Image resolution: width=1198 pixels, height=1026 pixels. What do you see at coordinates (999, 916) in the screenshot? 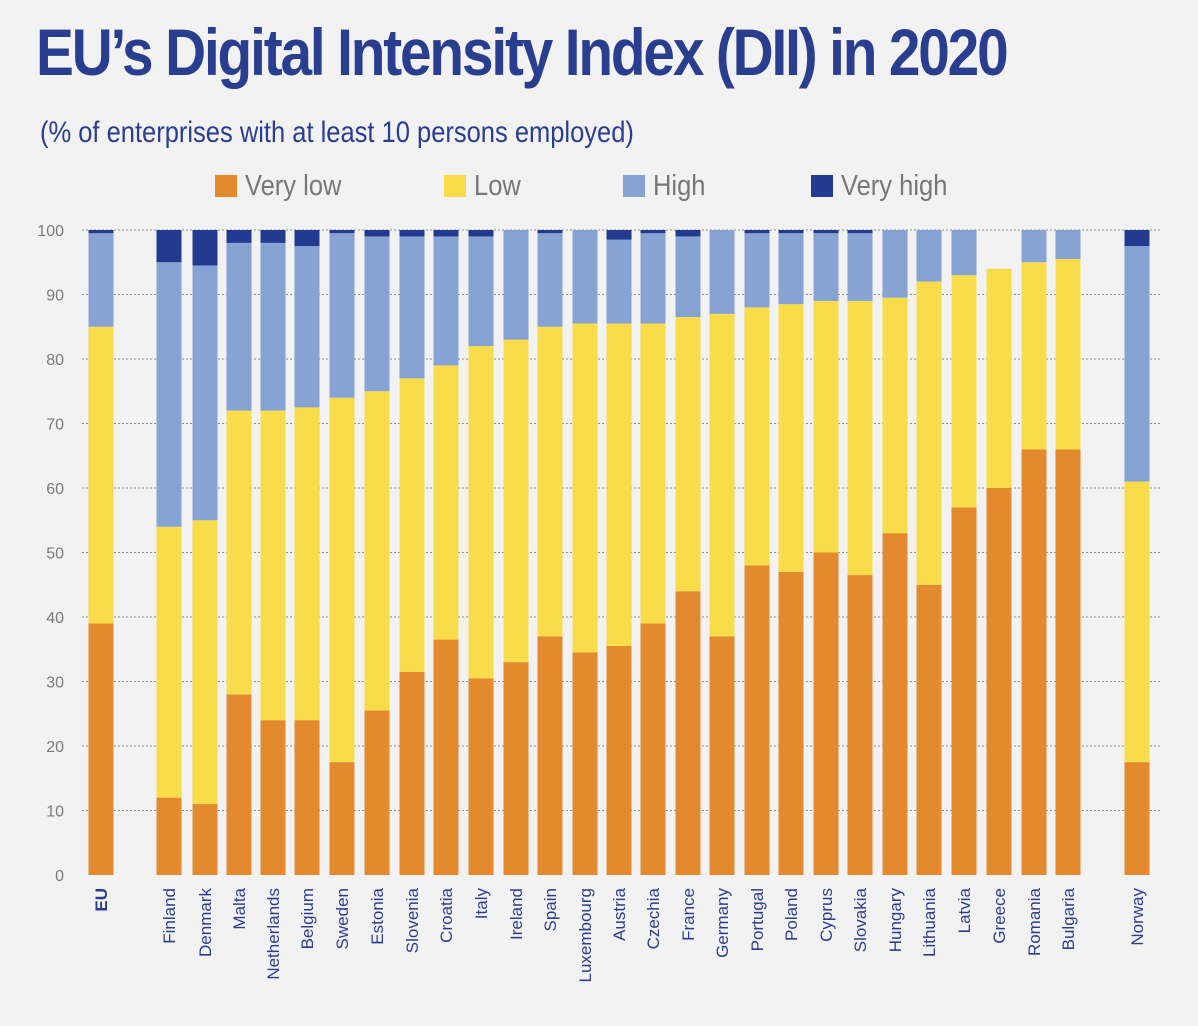
I see `x-category-label: Greece` at bounding box center [999, 916].